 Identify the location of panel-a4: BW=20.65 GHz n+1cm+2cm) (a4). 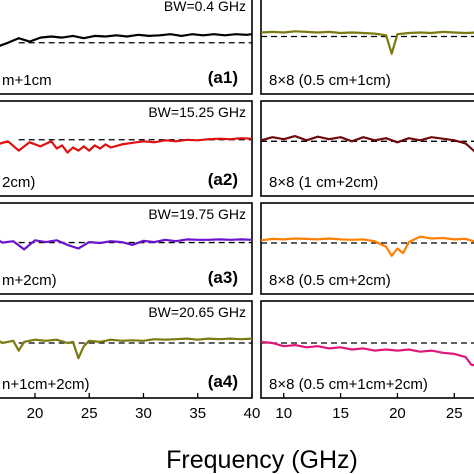
(126, 349).